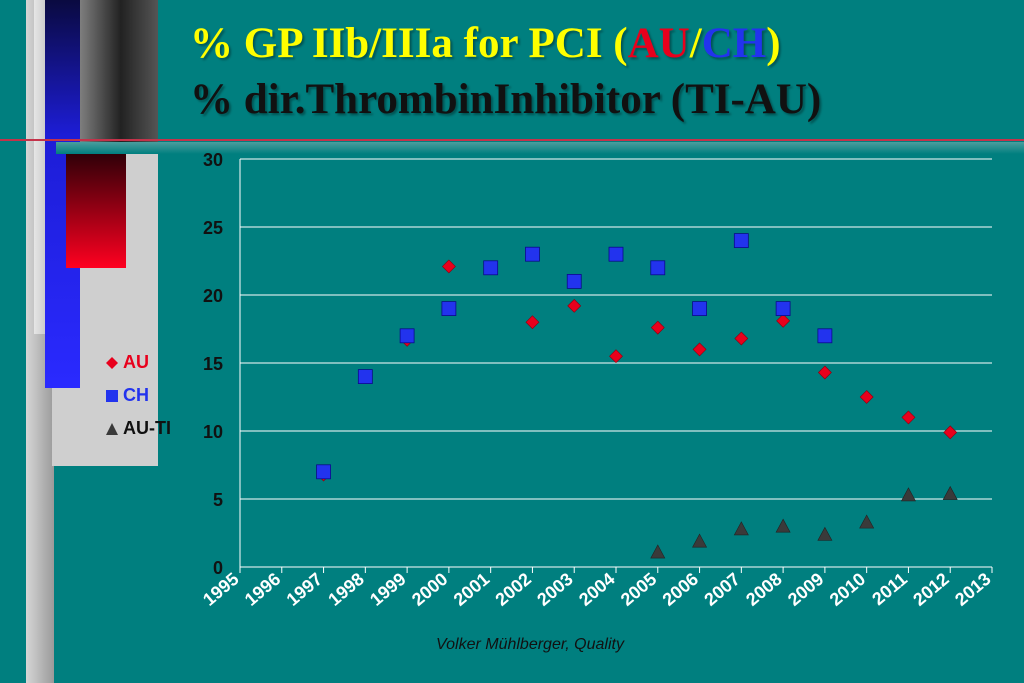 The height and width of the screenshot is (683, 1024). I want to click on title-ch: CH, so click(734, 43).